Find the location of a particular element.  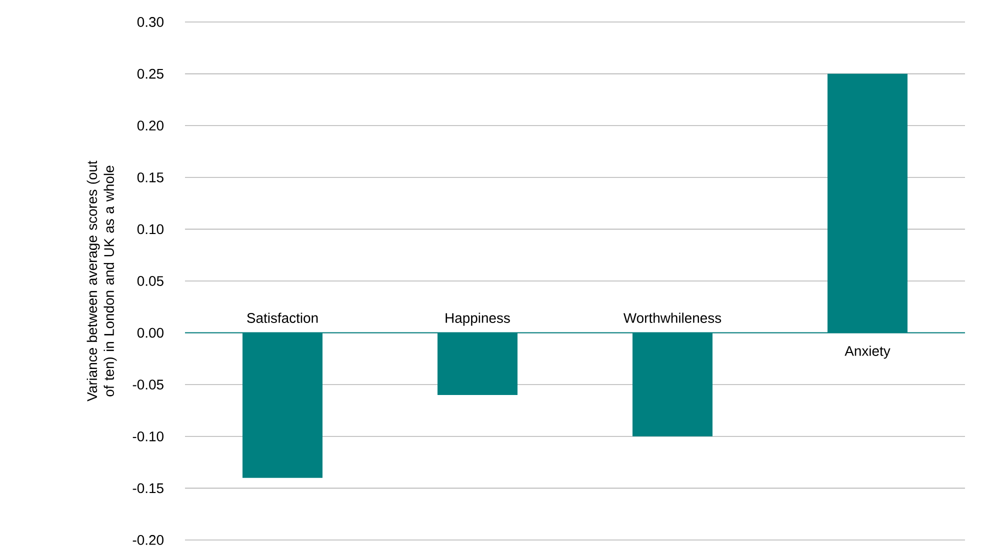

y-axis-title: Variance between average scores (out of ten) in London and UK as a whole is located at coordinates (101, 281).